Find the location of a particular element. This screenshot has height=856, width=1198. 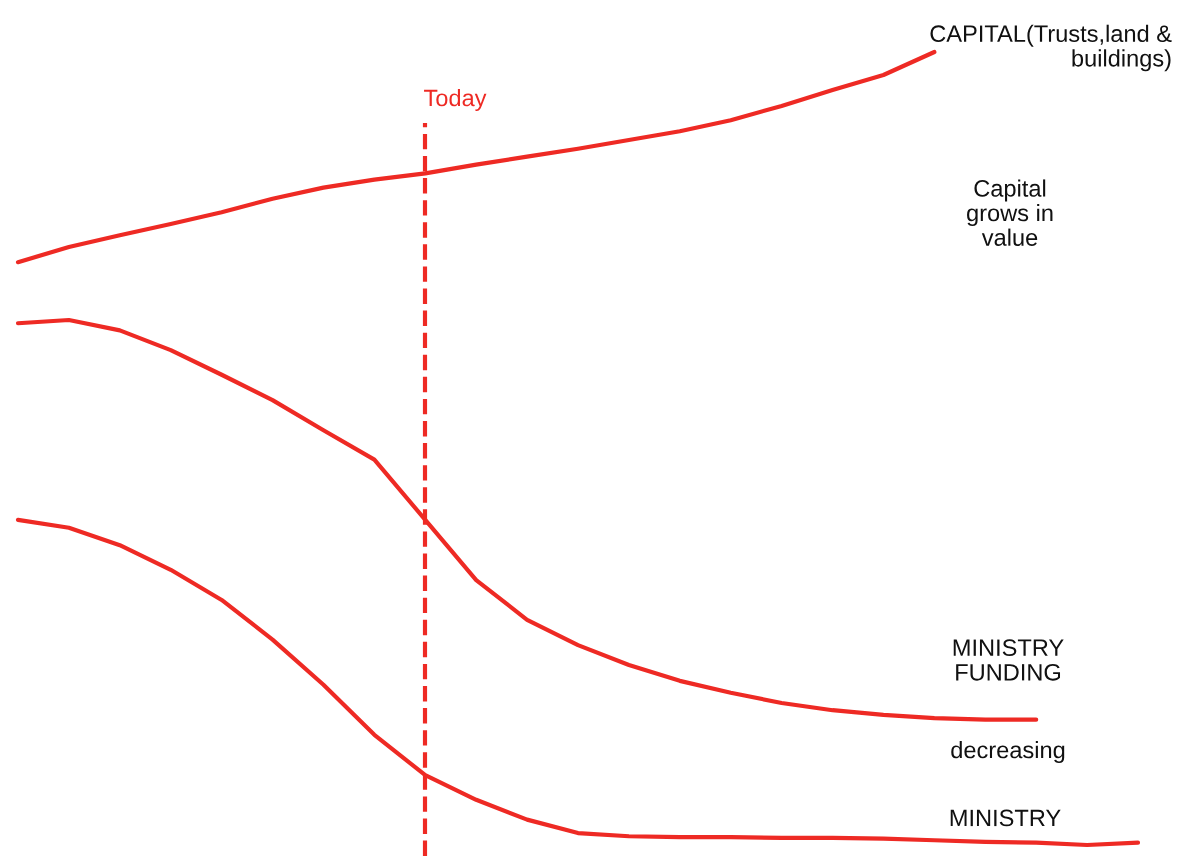

annotation: decreasing is located at coordinates (1008, 752).